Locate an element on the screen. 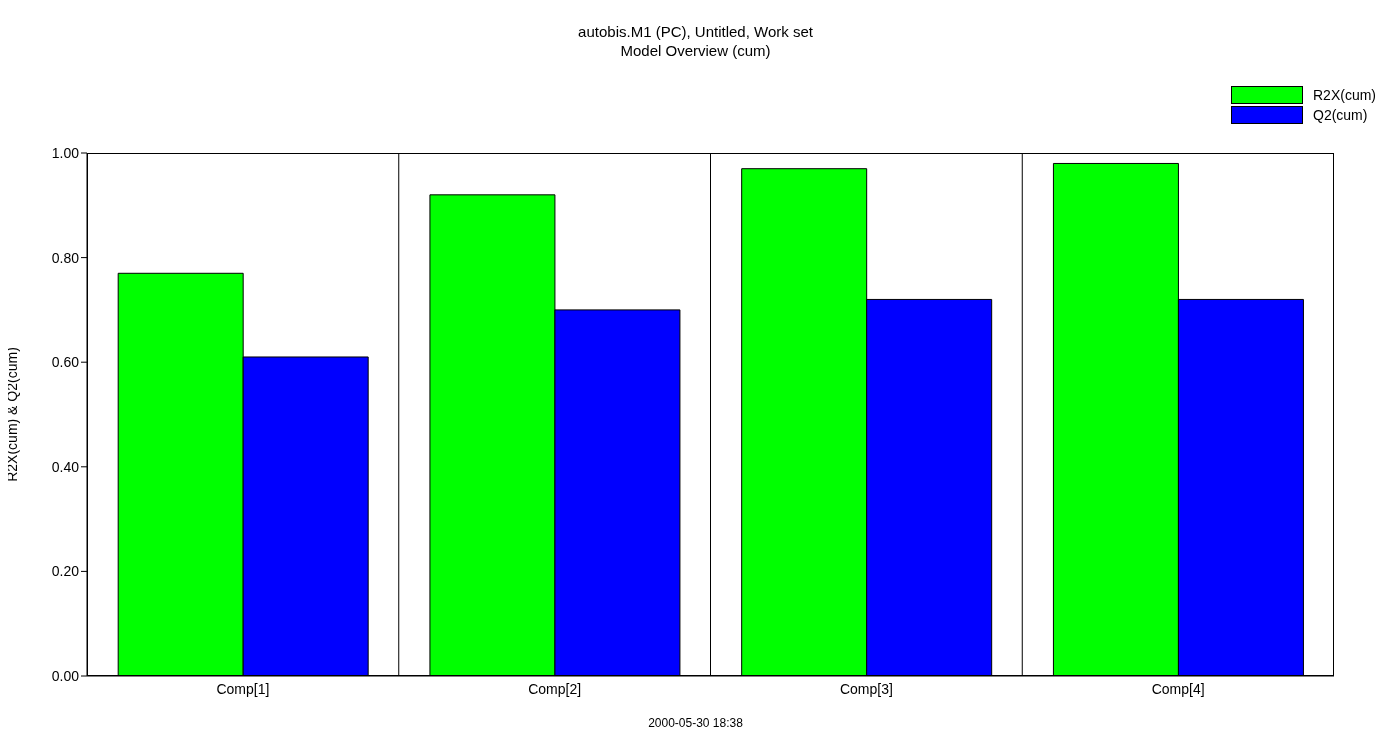 The image size is (1391, 752). y-tick-label: 0.40 is located at coordinates (65, 466).